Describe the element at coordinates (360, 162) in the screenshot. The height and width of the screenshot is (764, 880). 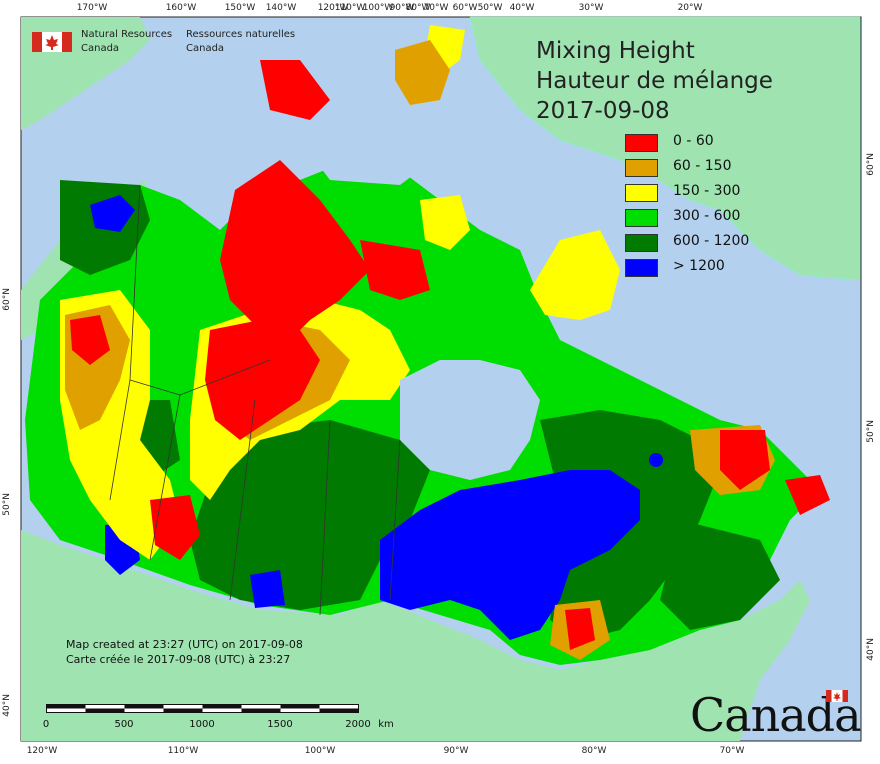
I see `arctic-channel` at that location.